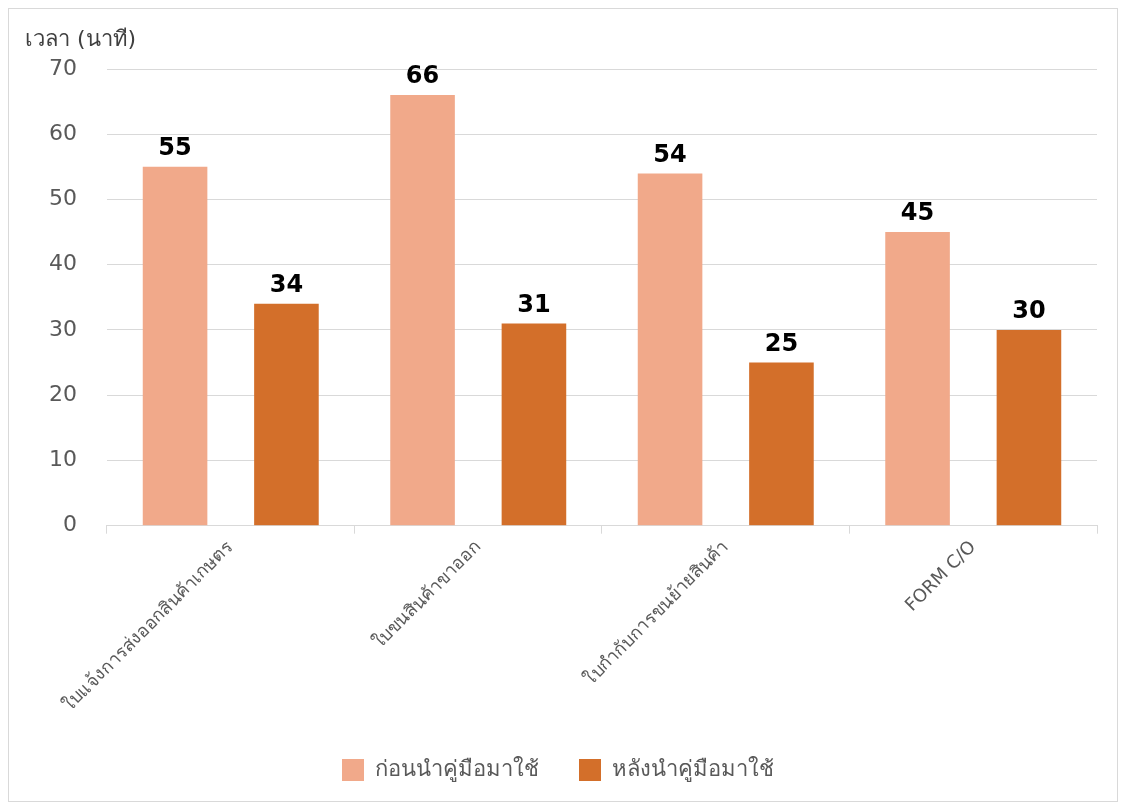 The image size is (1124, 808). I want to click on y-tick-label: 50, so click(62, 198).